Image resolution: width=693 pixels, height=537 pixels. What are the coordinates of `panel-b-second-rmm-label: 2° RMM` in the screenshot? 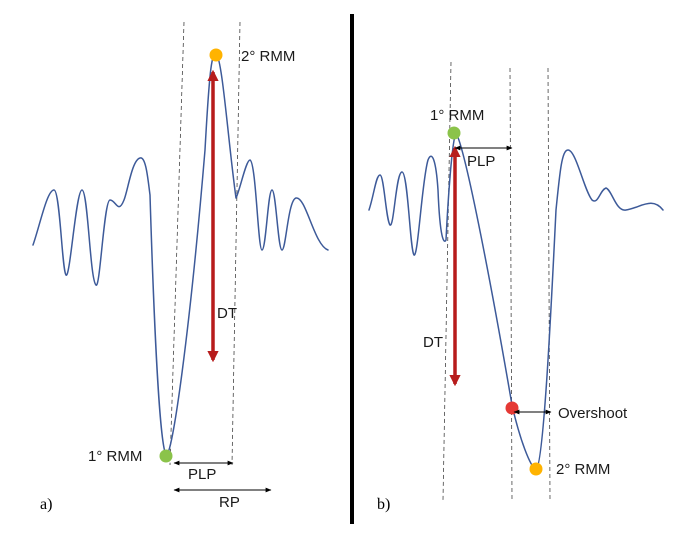 It's located at (583, 469).